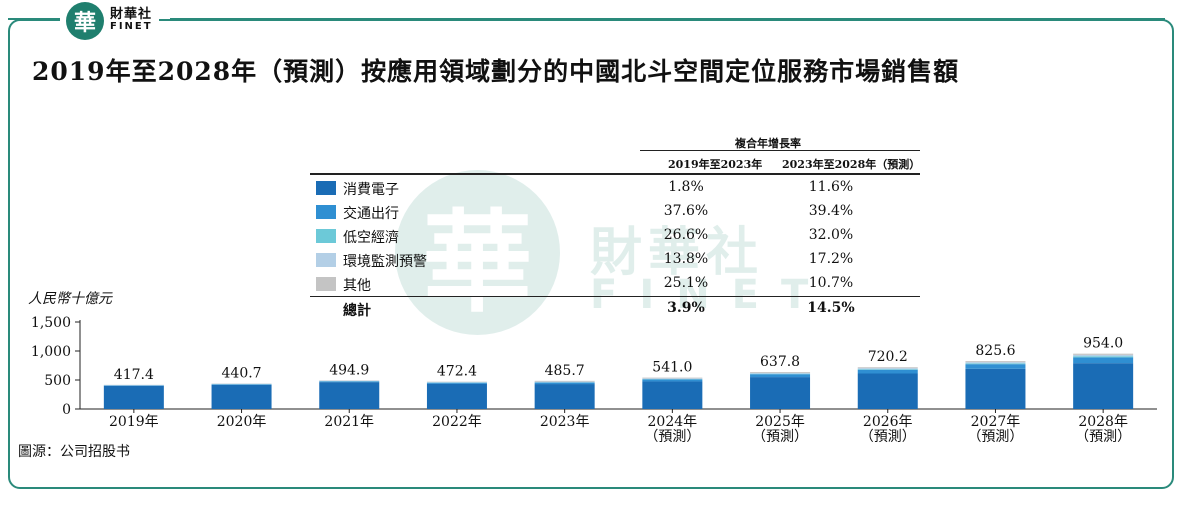 The height and width of the screenshot is (511, 1183). Describe the element at coordinates (66, 410) in the screenshot. I see `y-tick-label: 0` at that location.